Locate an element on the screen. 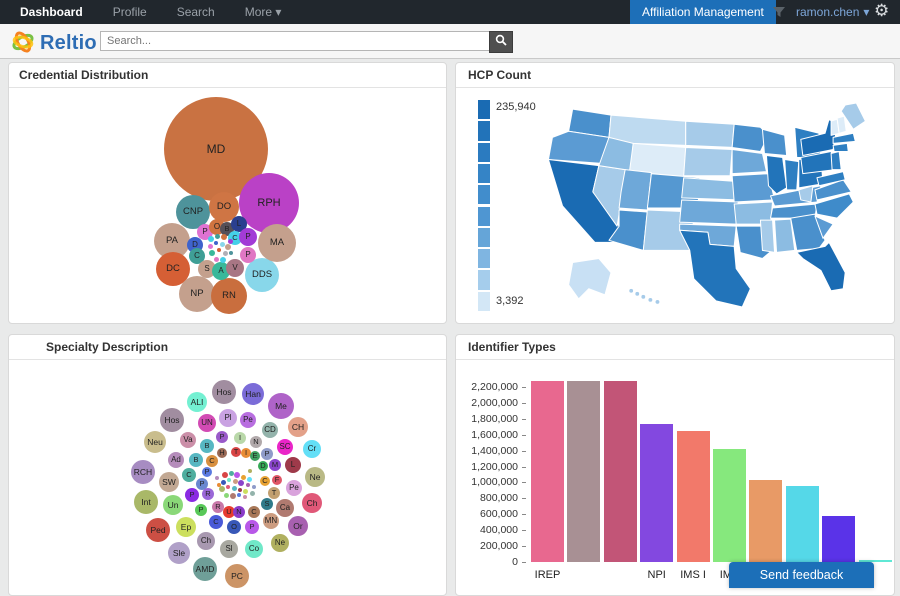 The width and height of the screenshot is (900, 596). state-MT is located at coordinates (647, 130).